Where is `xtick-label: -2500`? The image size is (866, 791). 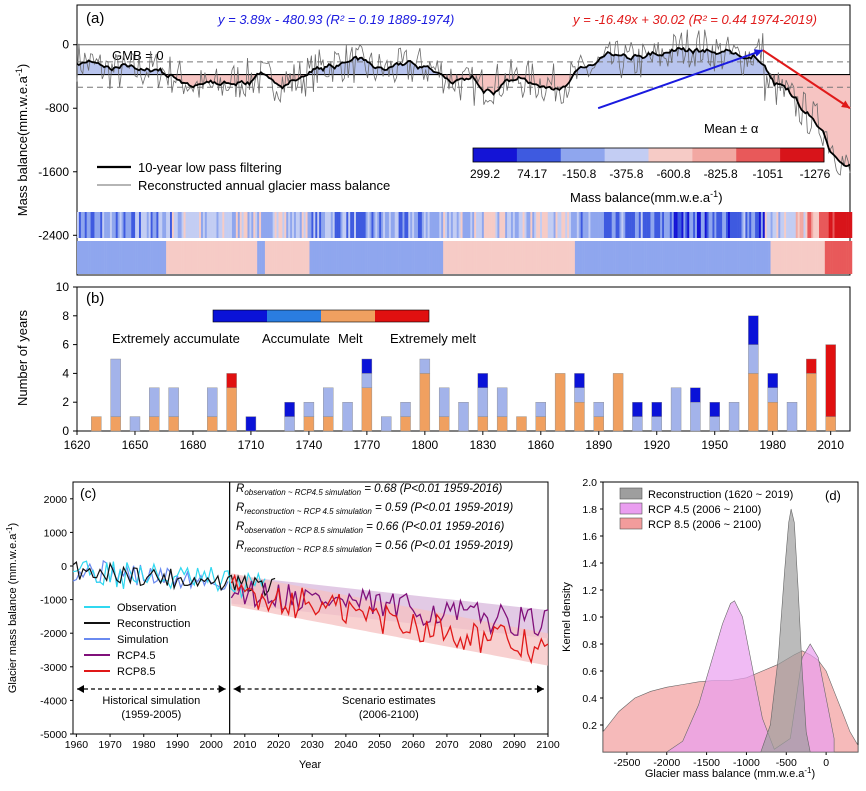 xtick-label: -2500 is located at coordinates (626, 763).